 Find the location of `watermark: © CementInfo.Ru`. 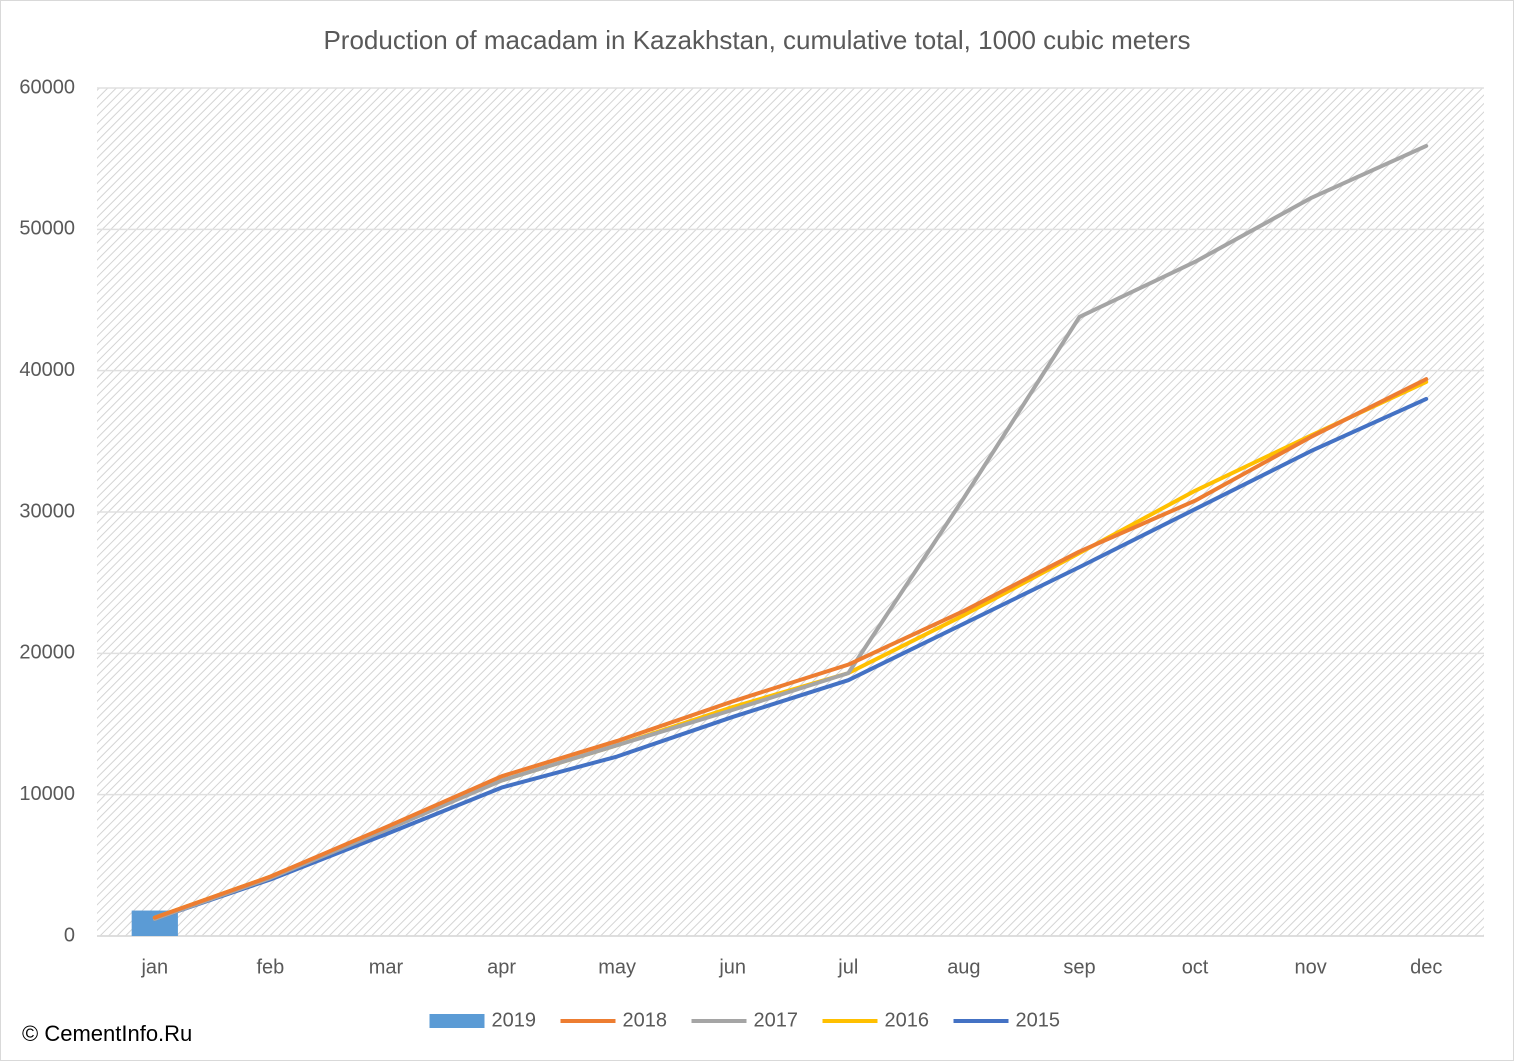

watermark: © CementInfo.Ru is located at coordinates (107, 1033).